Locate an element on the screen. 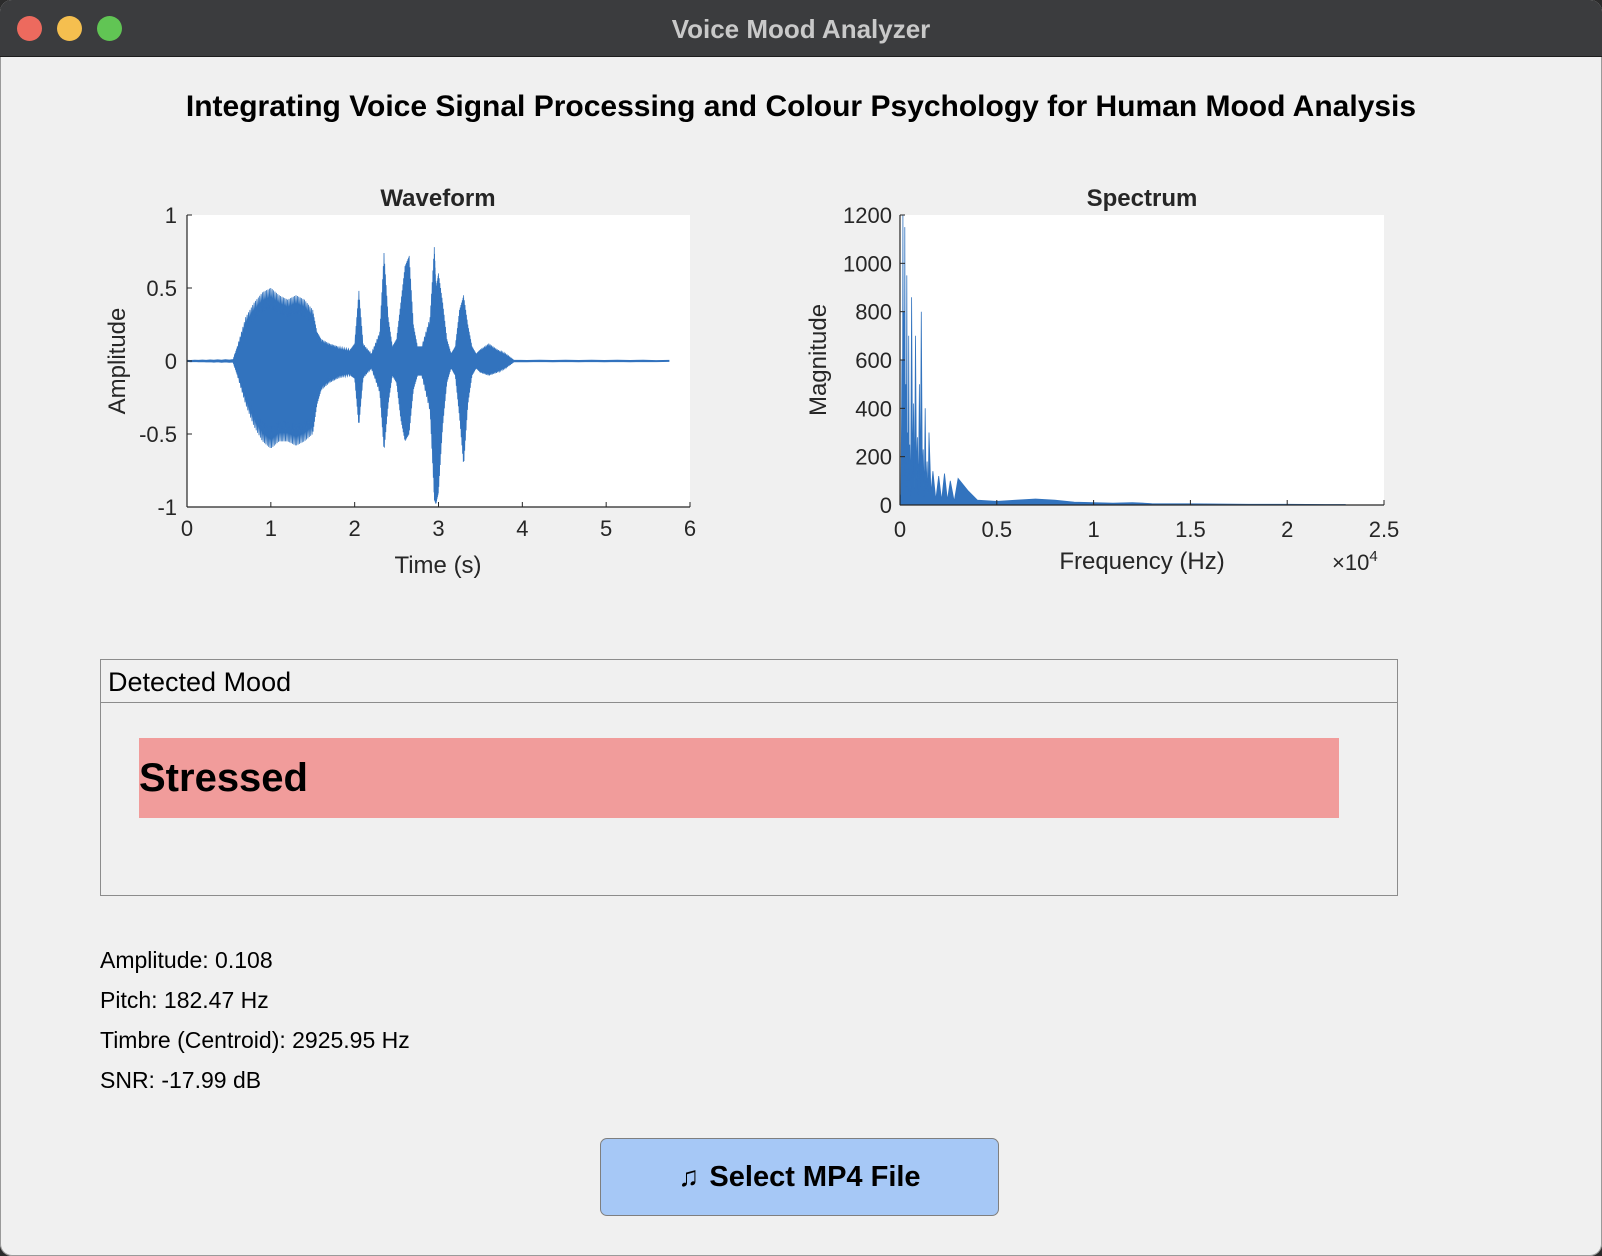  waveform-title: Waveform is located at coordinates (437, 198).